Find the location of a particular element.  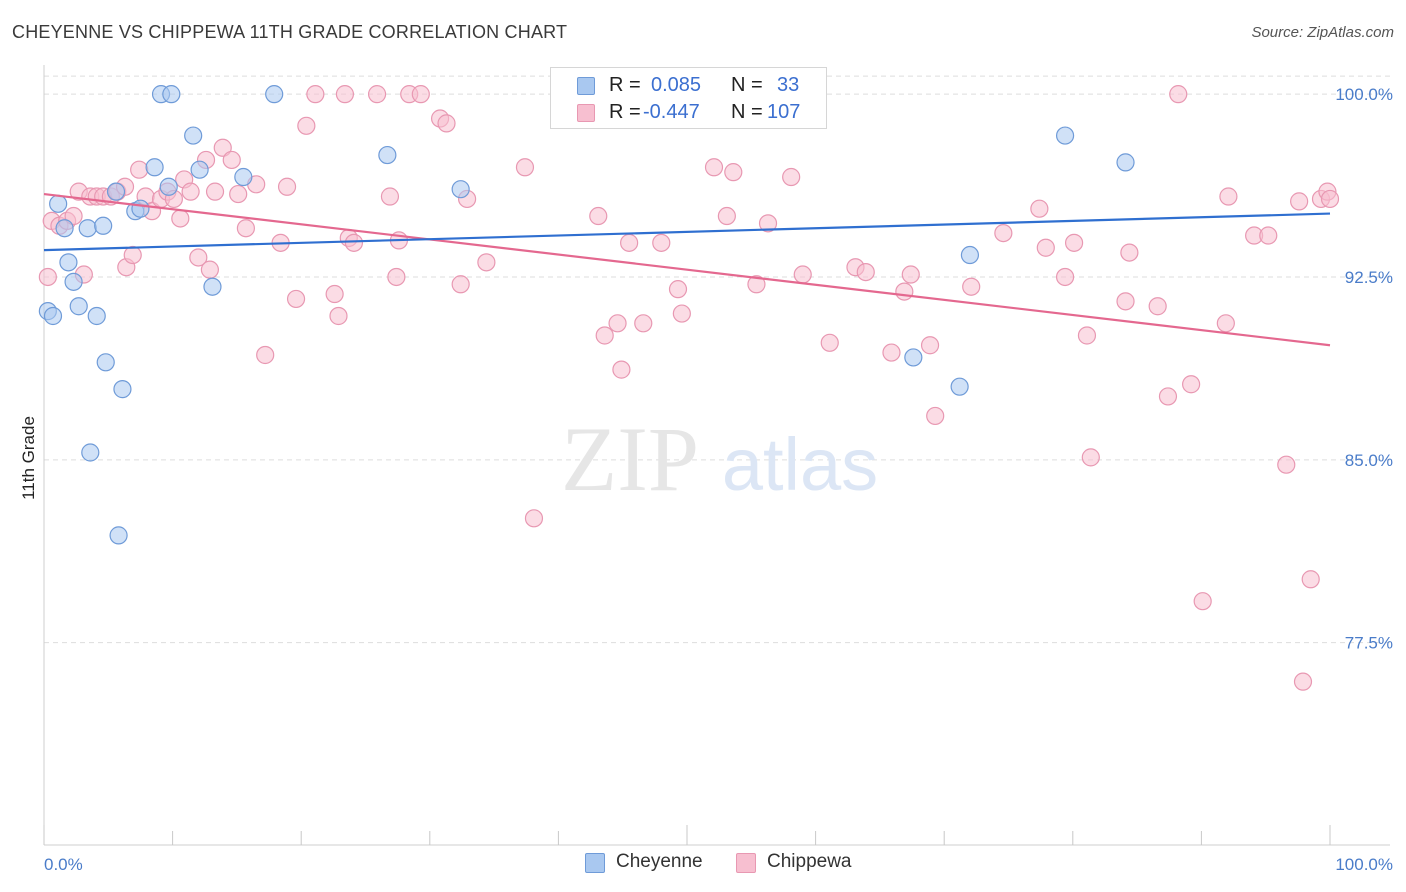

chippewa-swatch is located at coordinates (586, 113).